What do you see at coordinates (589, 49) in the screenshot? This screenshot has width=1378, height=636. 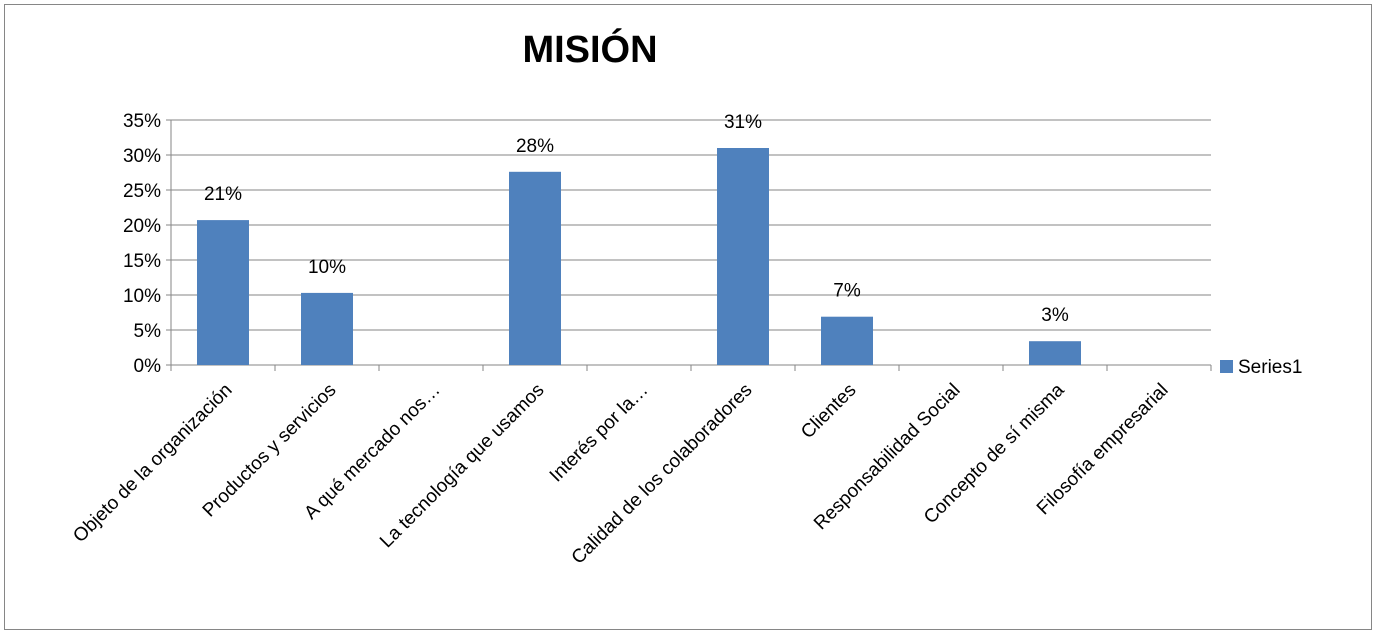 I see `chart-title: MISIÓN` at bounding box center [589, 49].